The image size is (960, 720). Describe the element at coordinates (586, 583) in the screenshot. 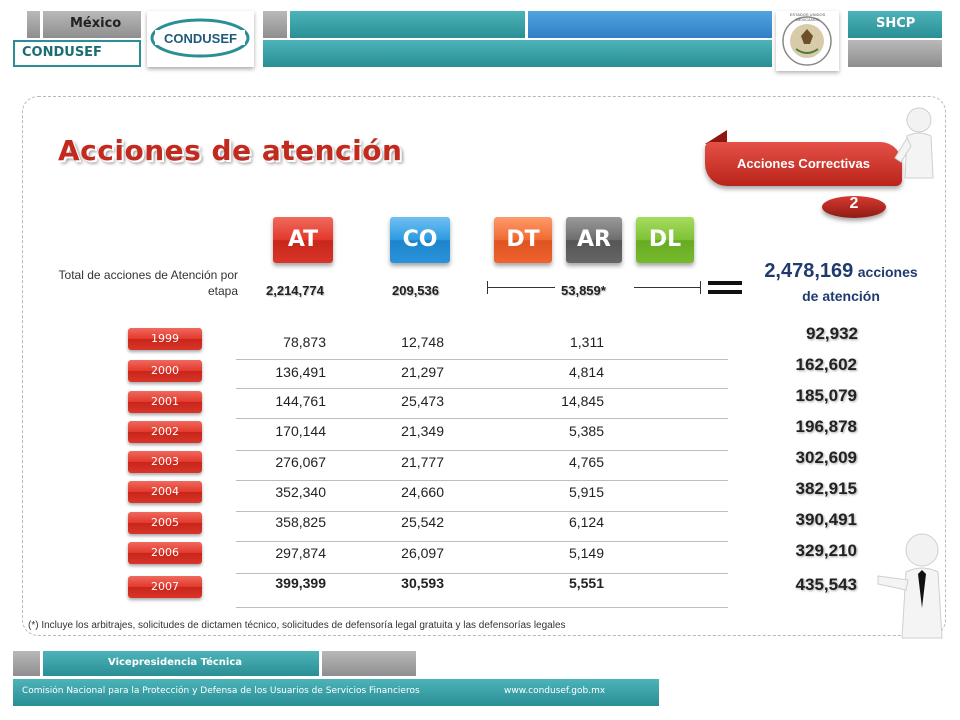

I see `cell-dt-2007: 5,551` at that location.